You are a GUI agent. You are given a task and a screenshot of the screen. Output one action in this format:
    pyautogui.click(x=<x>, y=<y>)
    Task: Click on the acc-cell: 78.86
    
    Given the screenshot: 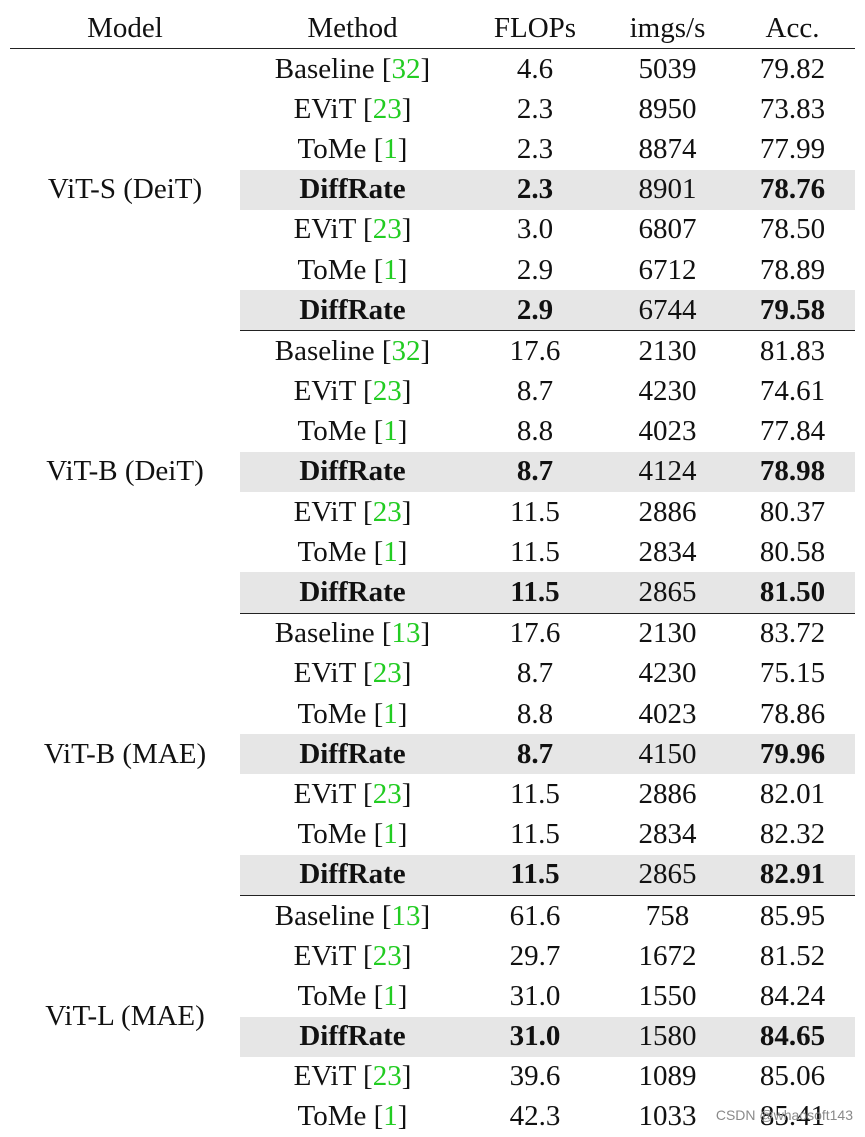 What is the action you would take?
    pyautogui.click(x=792, y=714)
    